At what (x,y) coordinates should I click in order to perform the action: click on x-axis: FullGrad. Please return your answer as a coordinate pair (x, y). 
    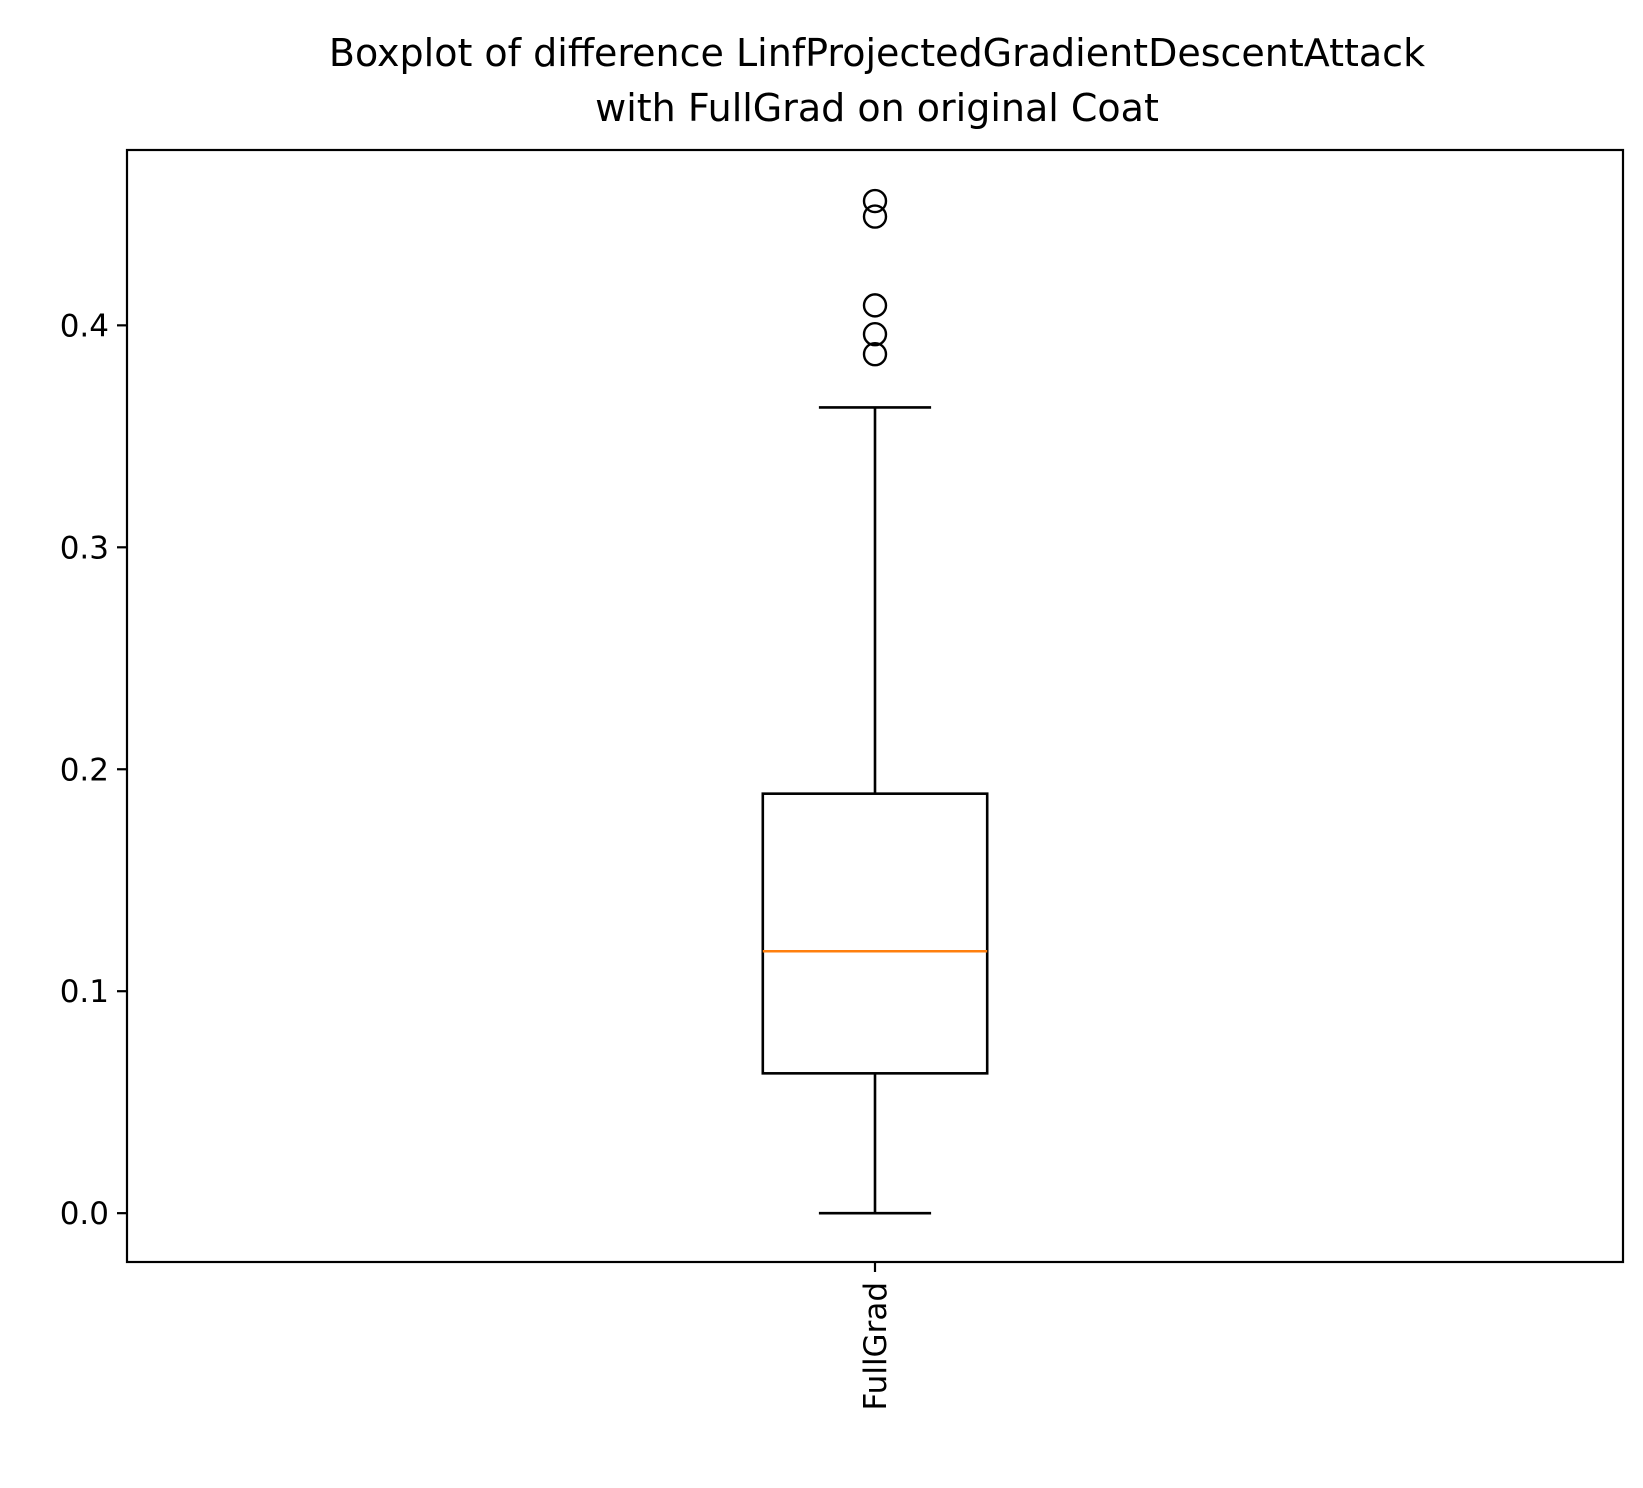
    Looking at the image, I should click on (876, 1336).